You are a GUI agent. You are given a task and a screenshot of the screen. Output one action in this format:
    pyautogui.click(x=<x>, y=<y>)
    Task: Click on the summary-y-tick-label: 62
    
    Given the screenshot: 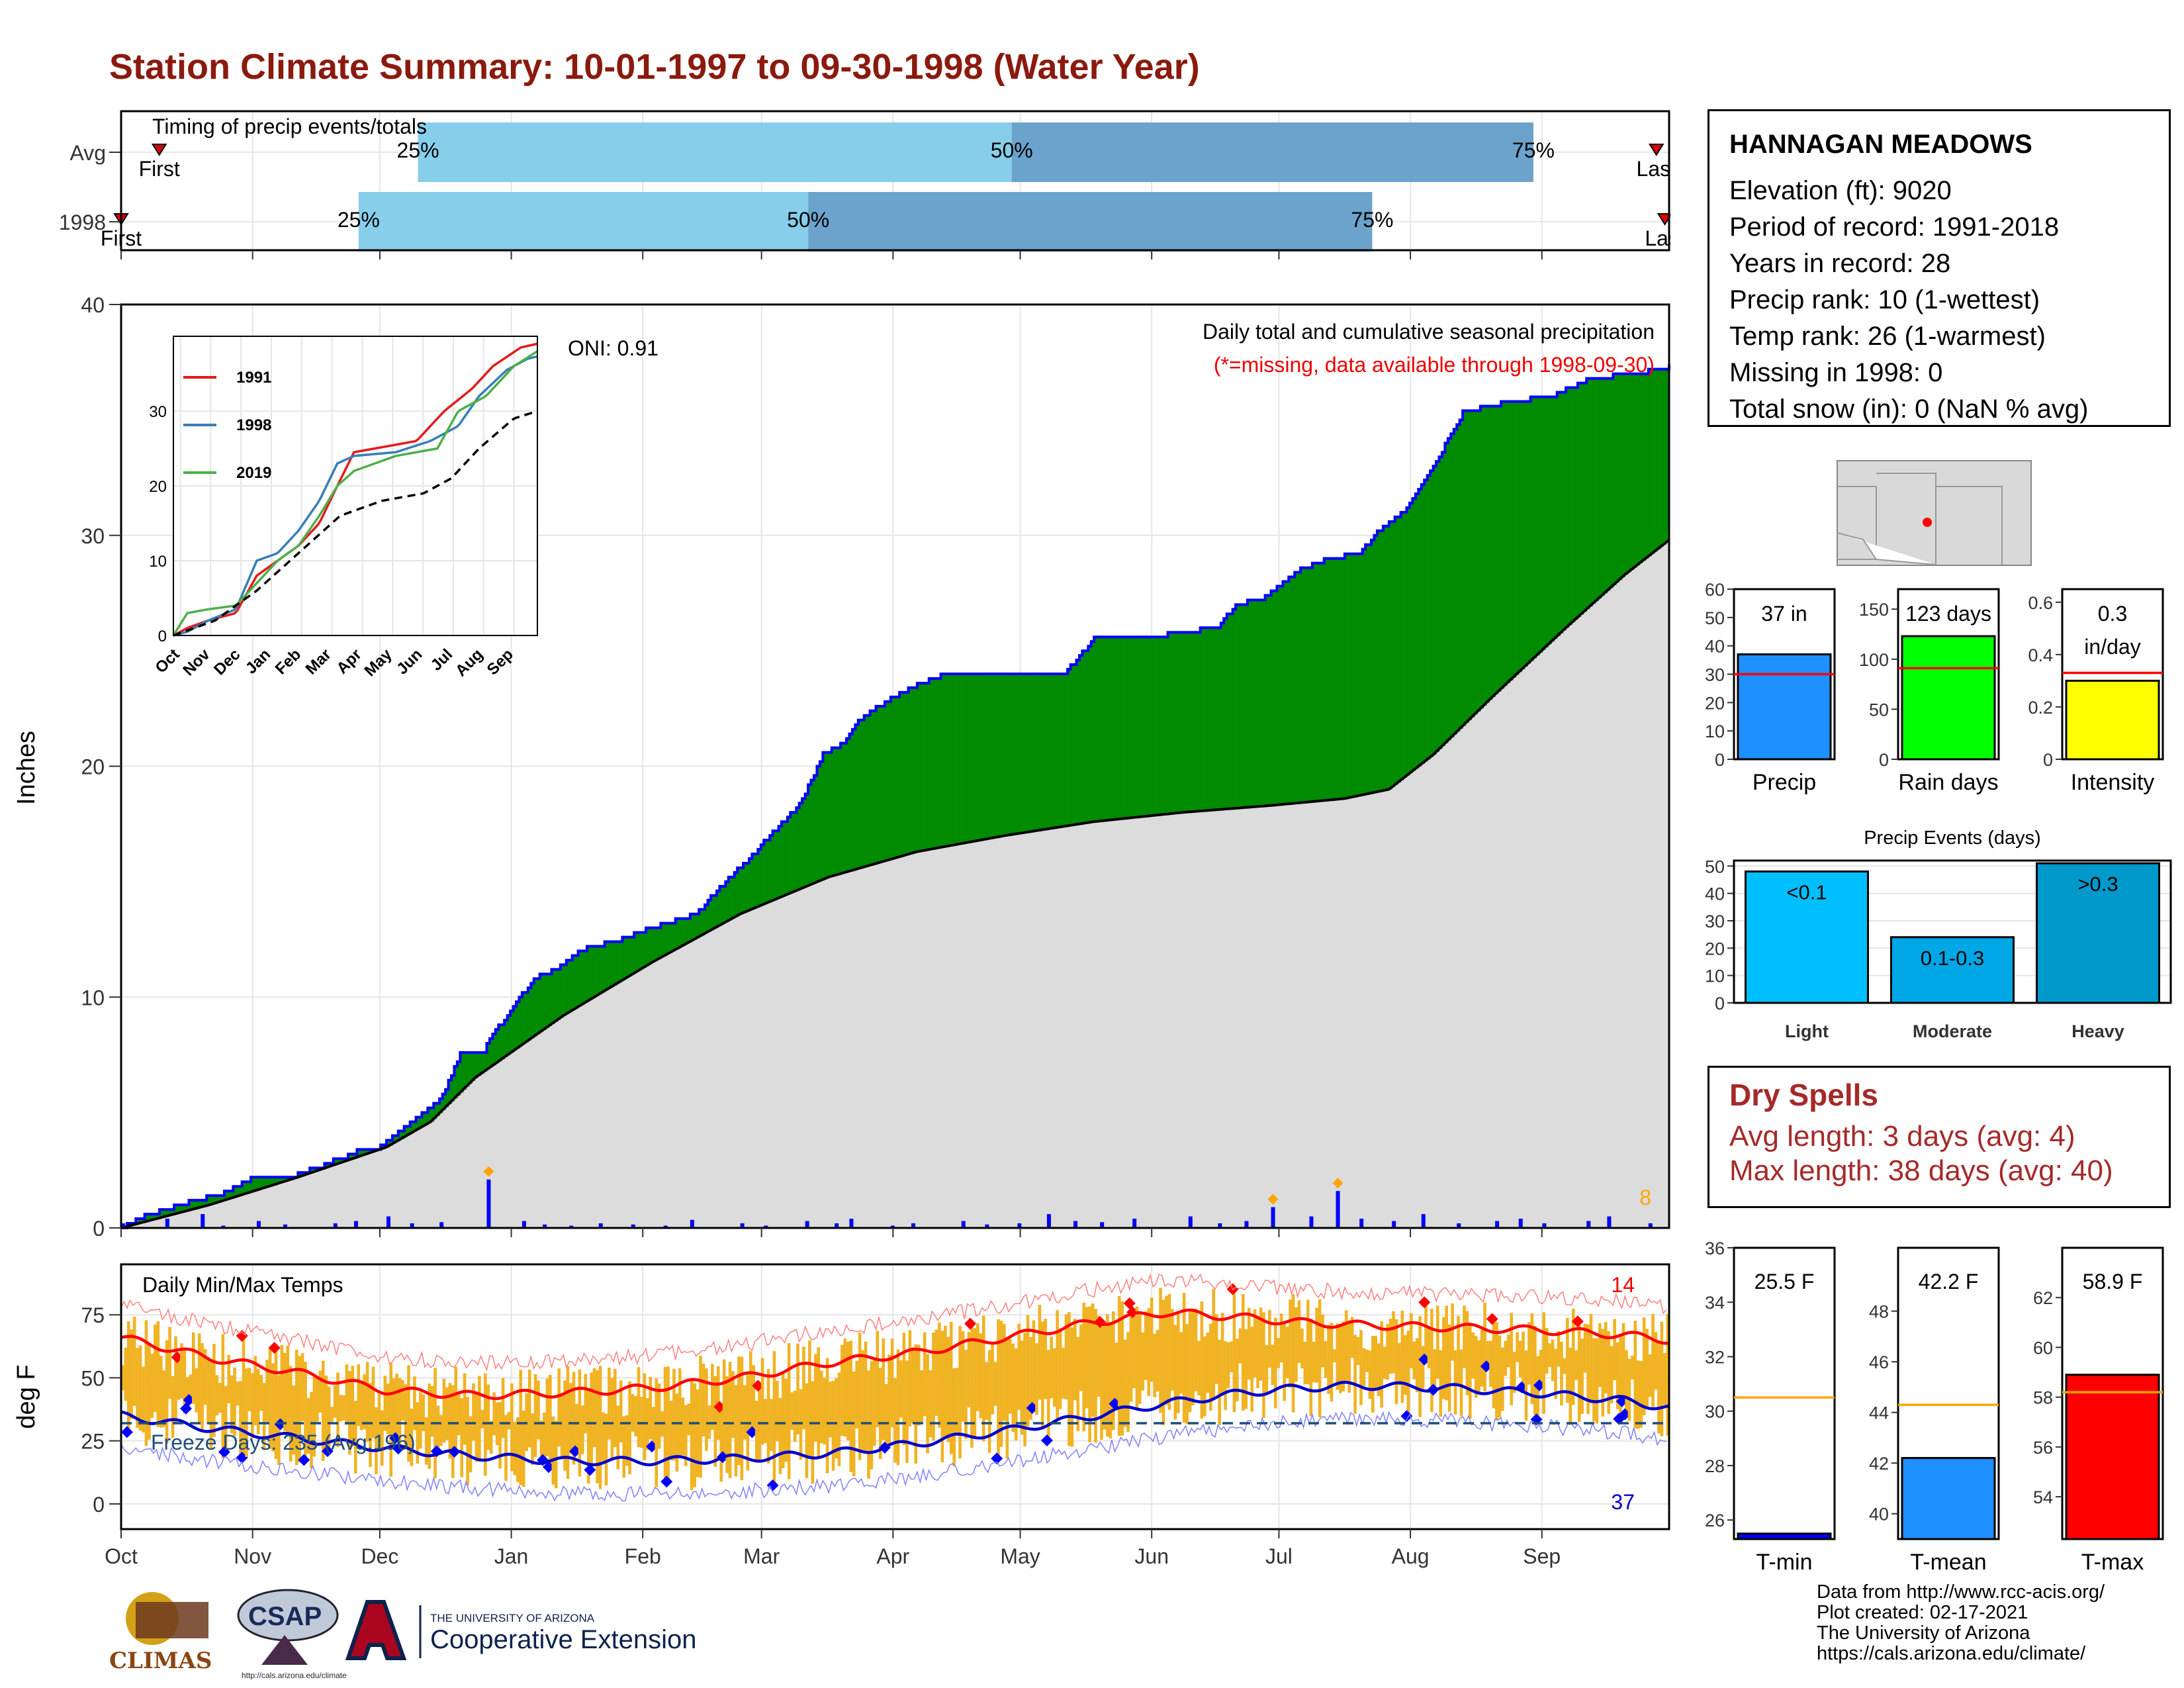 What is the action you would take?
    pyautogui.click(x=2043, y=1298)
    